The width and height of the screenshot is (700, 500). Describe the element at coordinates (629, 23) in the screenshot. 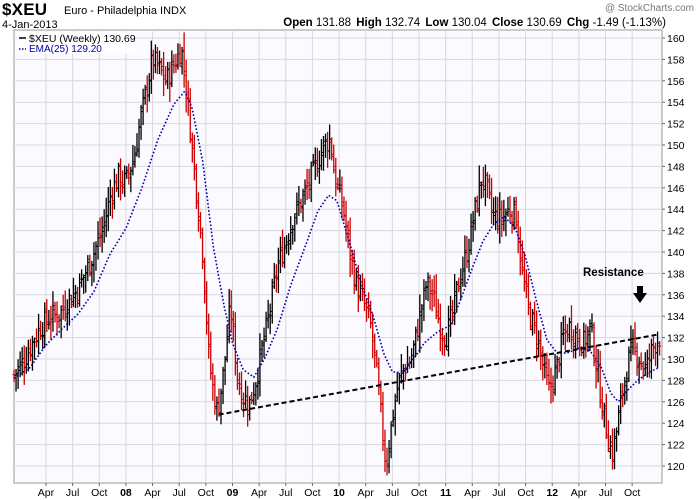

I see `chg-value: -1.49 (-1.13%)` at that location.